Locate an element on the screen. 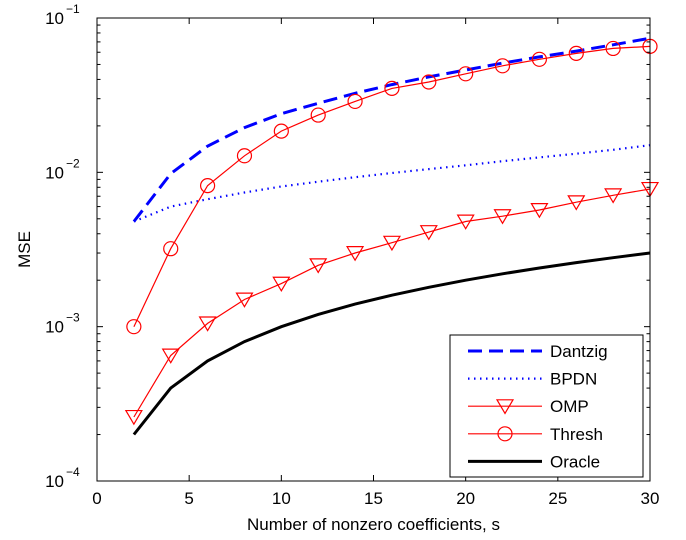 The height and width of the screenshot is (540, 686). y-tick-exponent: −2 is located at coordinates (73, 163).